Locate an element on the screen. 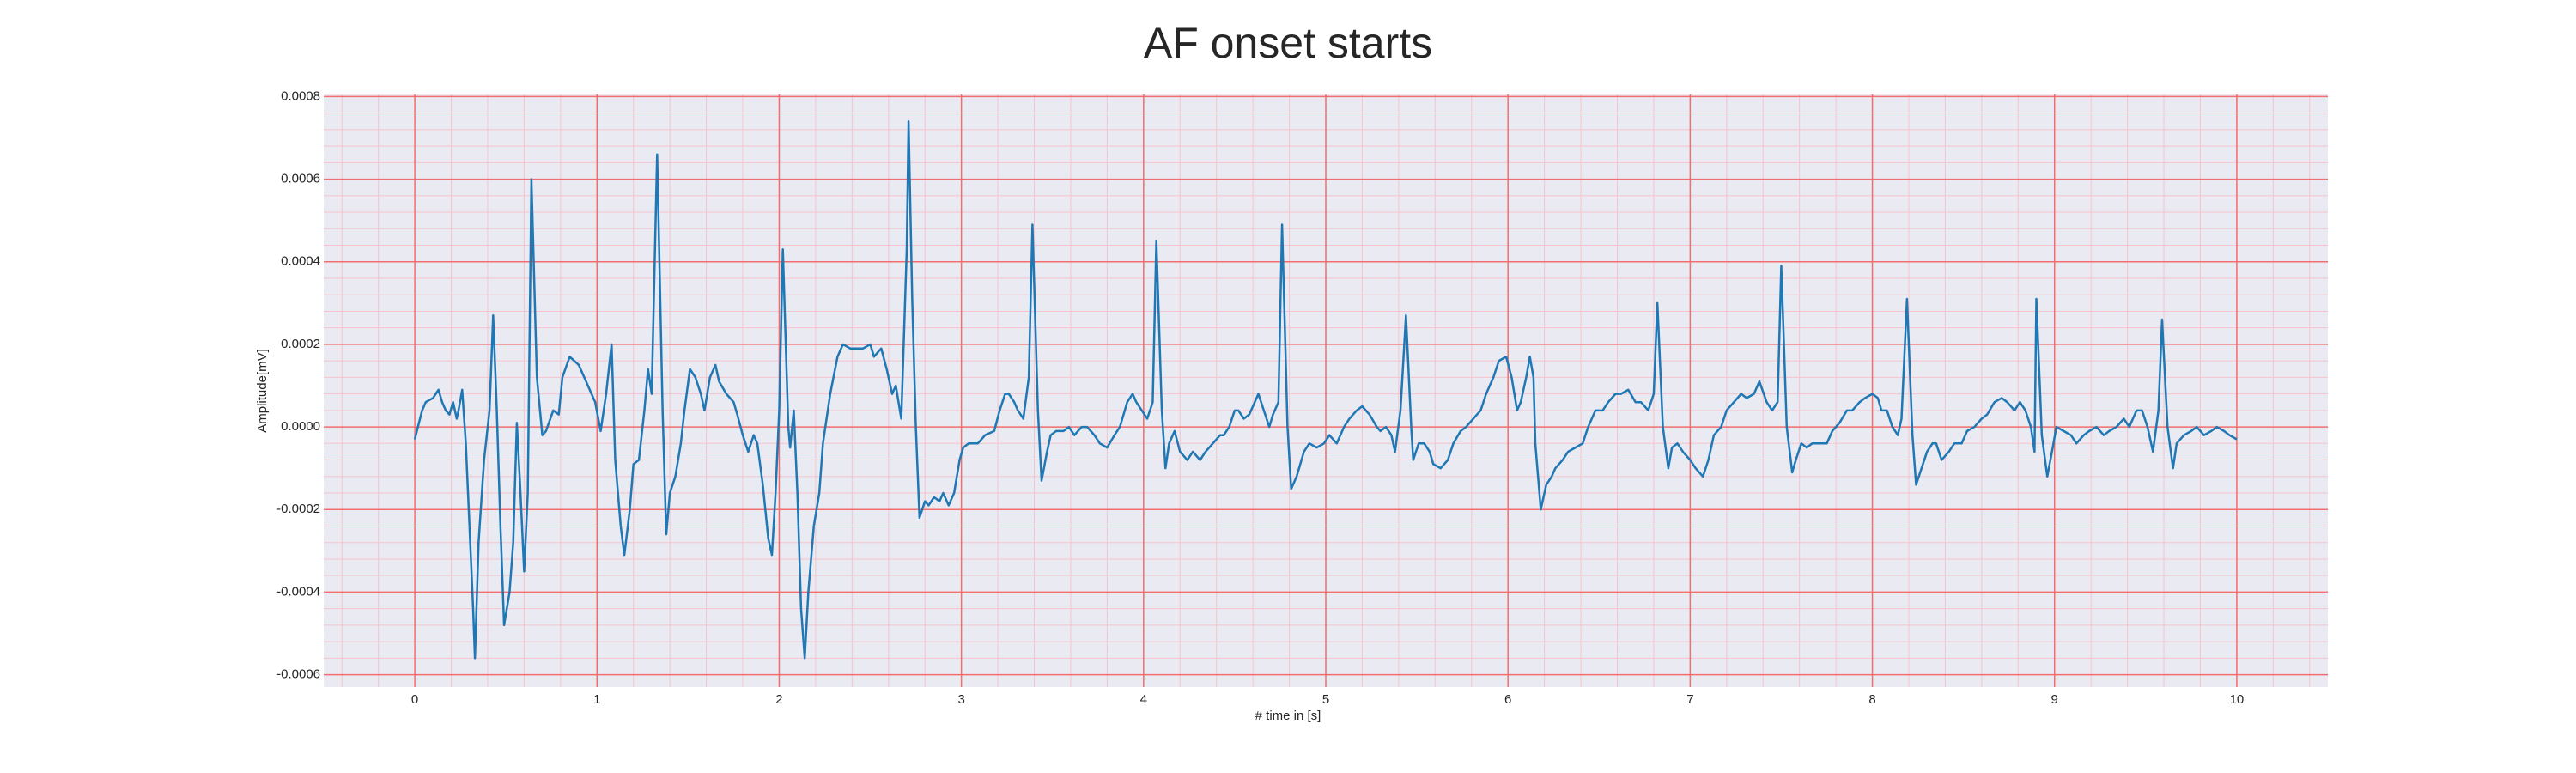 The height and width of the screenshot is (773, 2576). x-tick-label: 3 is located at coordinates (961, 699).